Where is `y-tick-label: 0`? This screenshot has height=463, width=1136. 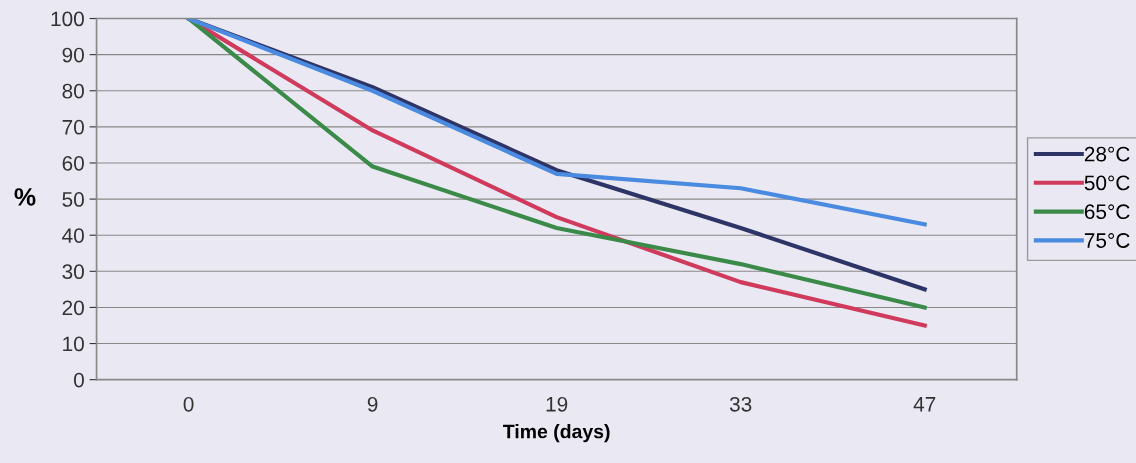
y-tick-label: 0 is located at coordinates (78, 380).